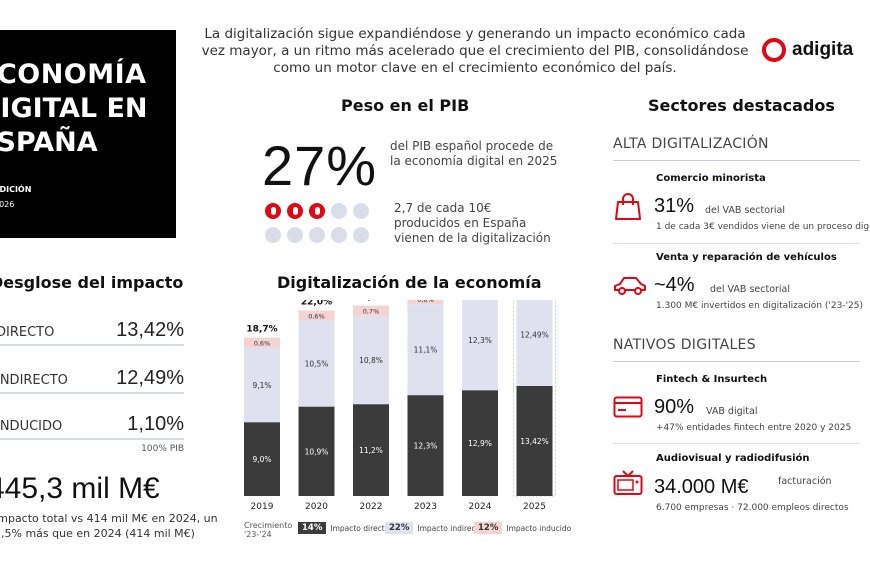 This screenshot has height=570, width=870. What do you see at coordinates (741, 105) in the screenshot?
I see `sectores-heading: Sectores destacados` at bounding box center [741, 105].